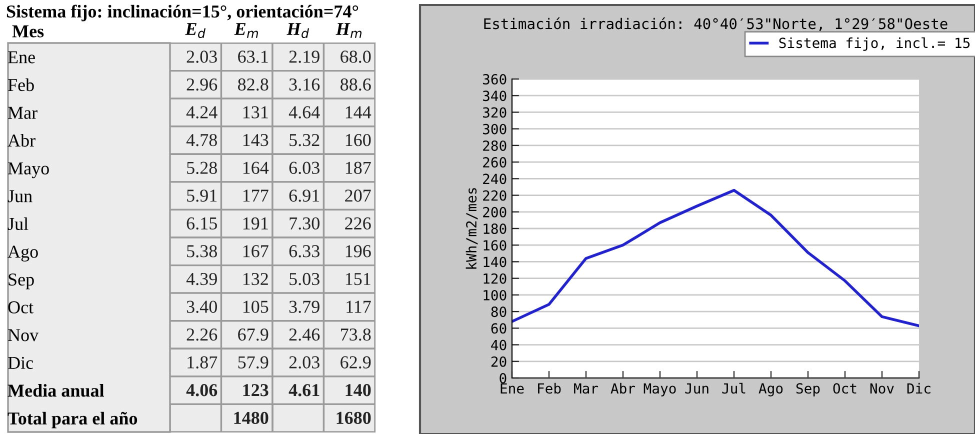 The image size is (975, 434). Describe the element at coordinates (253, 362) in the screenshot. I see `data-label: 57.9` at that location.